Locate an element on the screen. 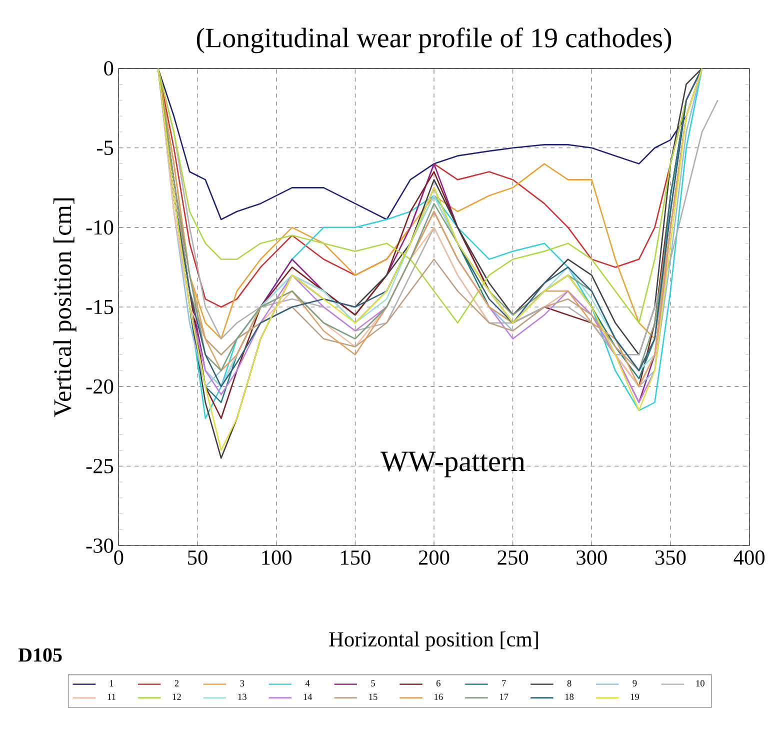  legend-label: 5 is located at coordinates (373, 683).